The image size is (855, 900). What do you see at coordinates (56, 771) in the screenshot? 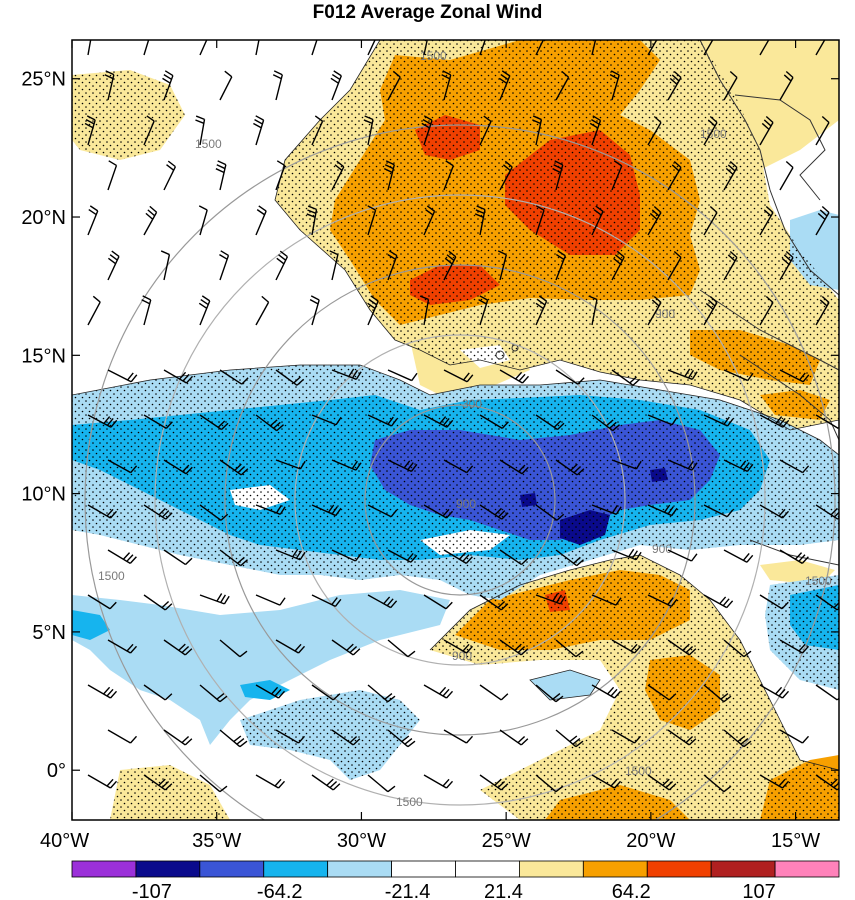
I see `lat-label-5: 0°` at bounding box center [56, 771].